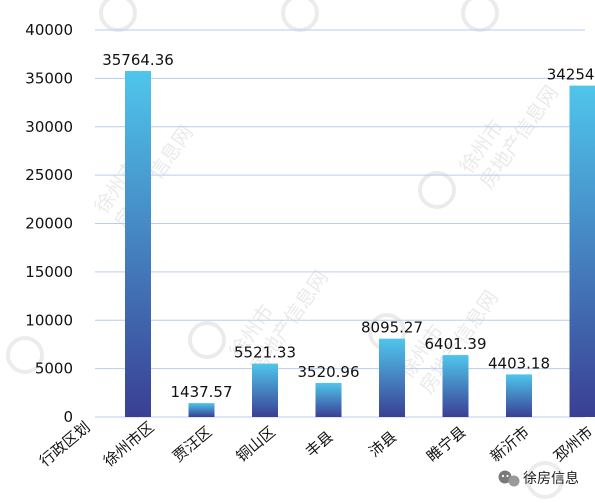 This screenshot has width=595, height=503. I want to click on x-tick-label: 贾汪区, so click(192, 444).